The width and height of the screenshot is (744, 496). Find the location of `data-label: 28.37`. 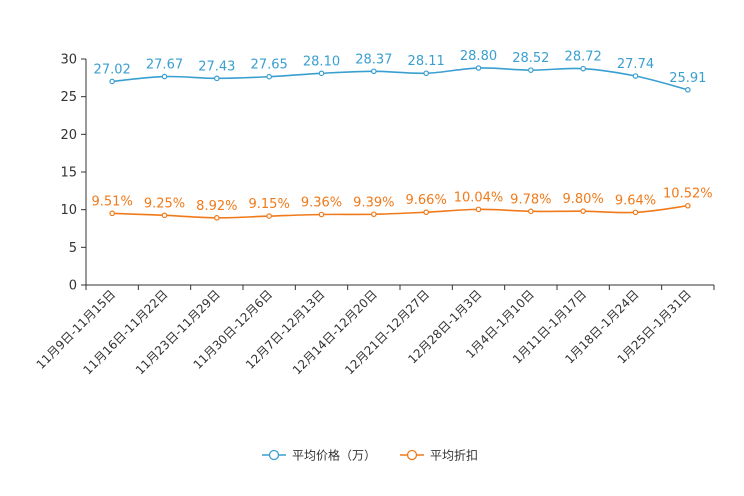

data-label: 28.37 is located at coordinates (373, 59).